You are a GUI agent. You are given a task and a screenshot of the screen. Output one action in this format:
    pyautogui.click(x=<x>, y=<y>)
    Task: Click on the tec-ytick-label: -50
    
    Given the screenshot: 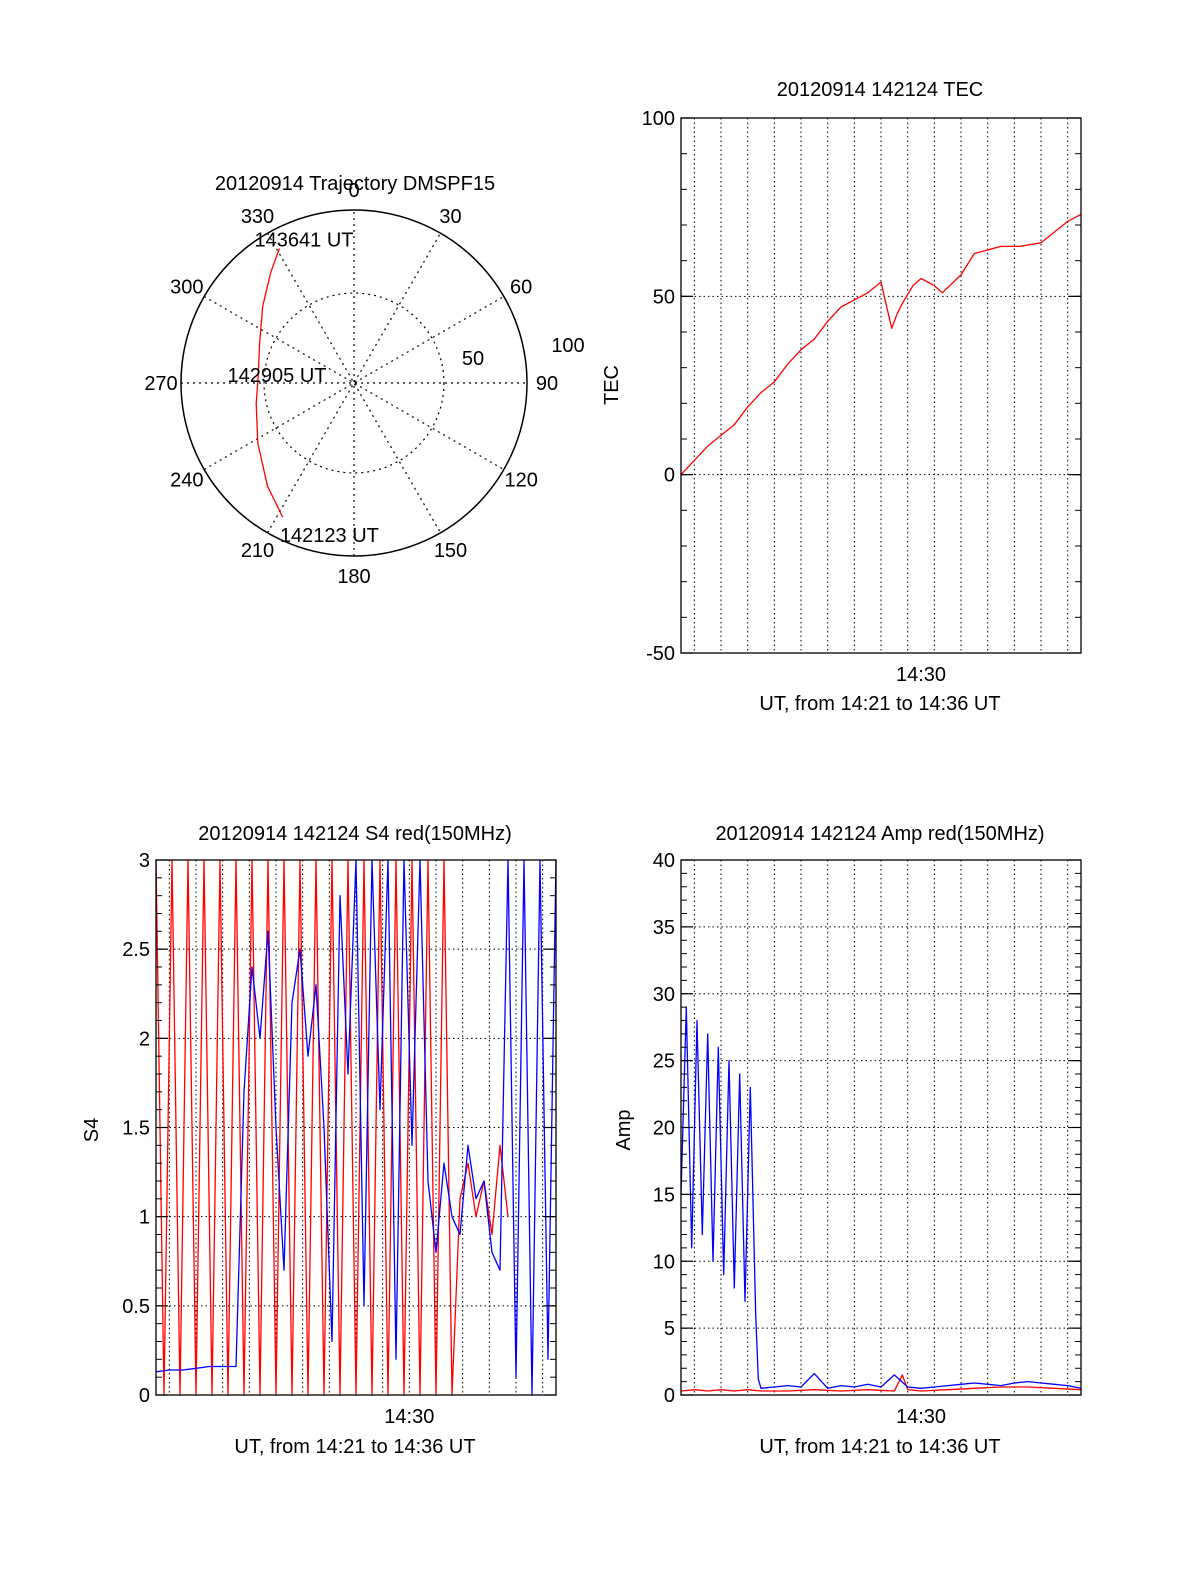 What is the action you would take?
    pyautogui.click(x=660, y=654)
    